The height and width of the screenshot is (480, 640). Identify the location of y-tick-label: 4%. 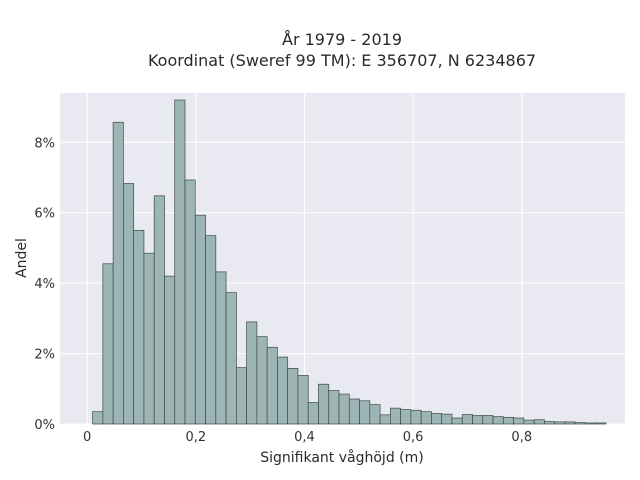
(44, 284).